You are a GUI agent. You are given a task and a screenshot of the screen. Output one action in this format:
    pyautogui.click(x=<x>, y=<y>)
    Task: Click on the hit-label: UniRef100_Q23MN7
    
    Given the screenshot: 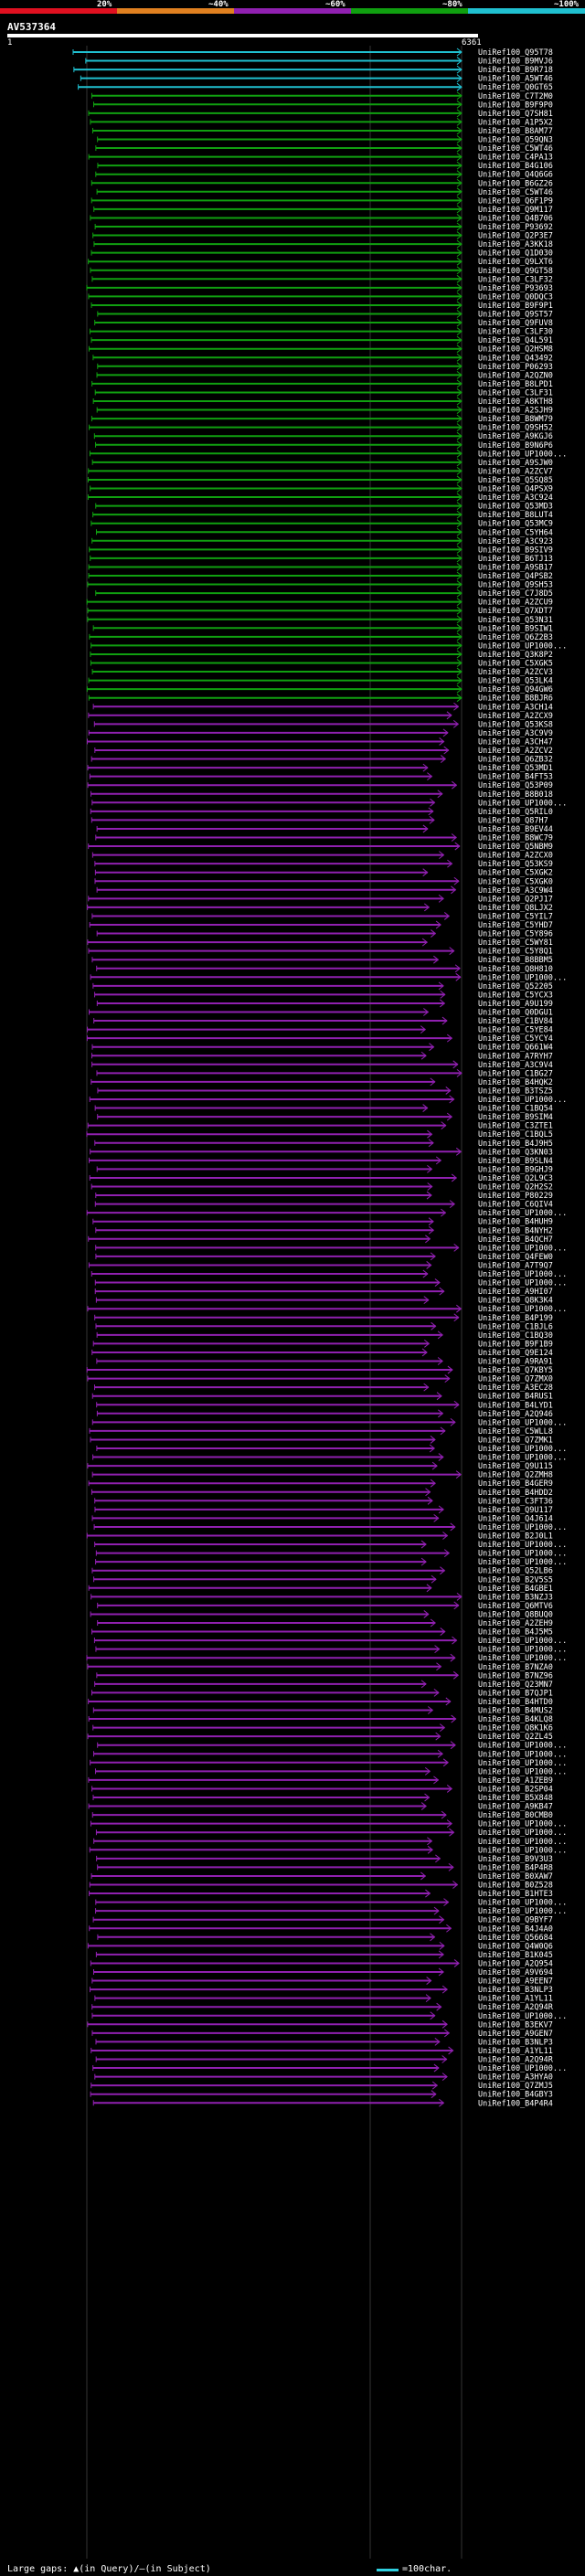 What is the action you would take?
    pyautogui.click(x=515, y=1685)
    